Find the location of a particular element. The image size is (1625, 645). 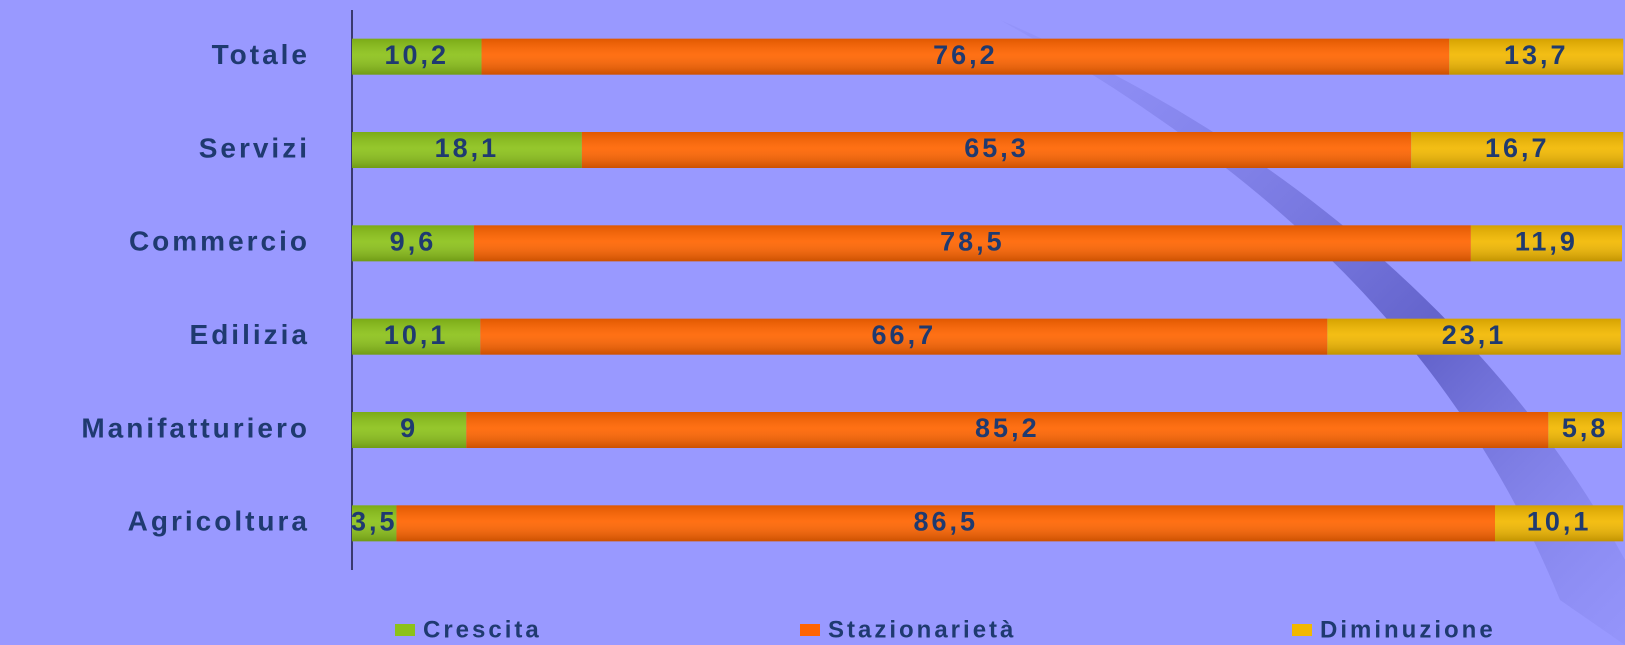

data-label: 16,7 is located at coordinates (1517, 148).